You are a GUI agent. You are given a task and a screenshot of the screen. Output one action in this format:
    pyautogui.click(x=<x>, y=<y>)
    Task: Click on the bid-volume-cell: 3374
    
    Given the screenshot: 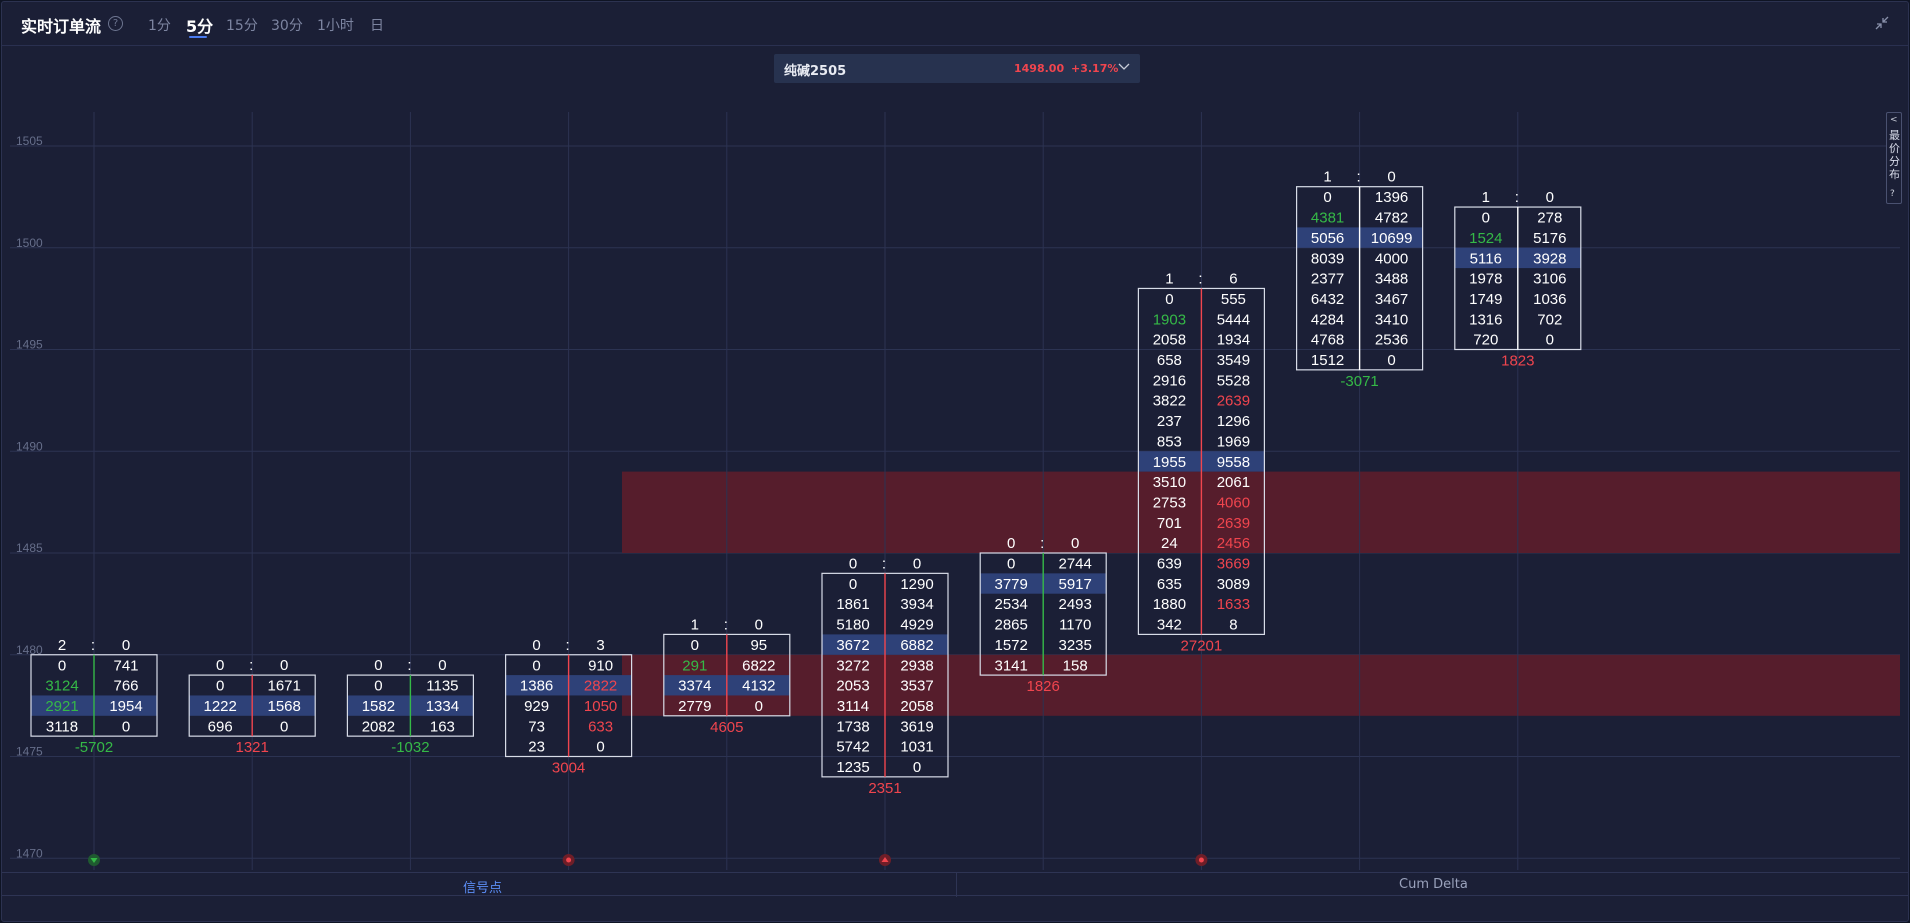 What is the action you would take?
    pyautogui.click(x=694, y=686)
    